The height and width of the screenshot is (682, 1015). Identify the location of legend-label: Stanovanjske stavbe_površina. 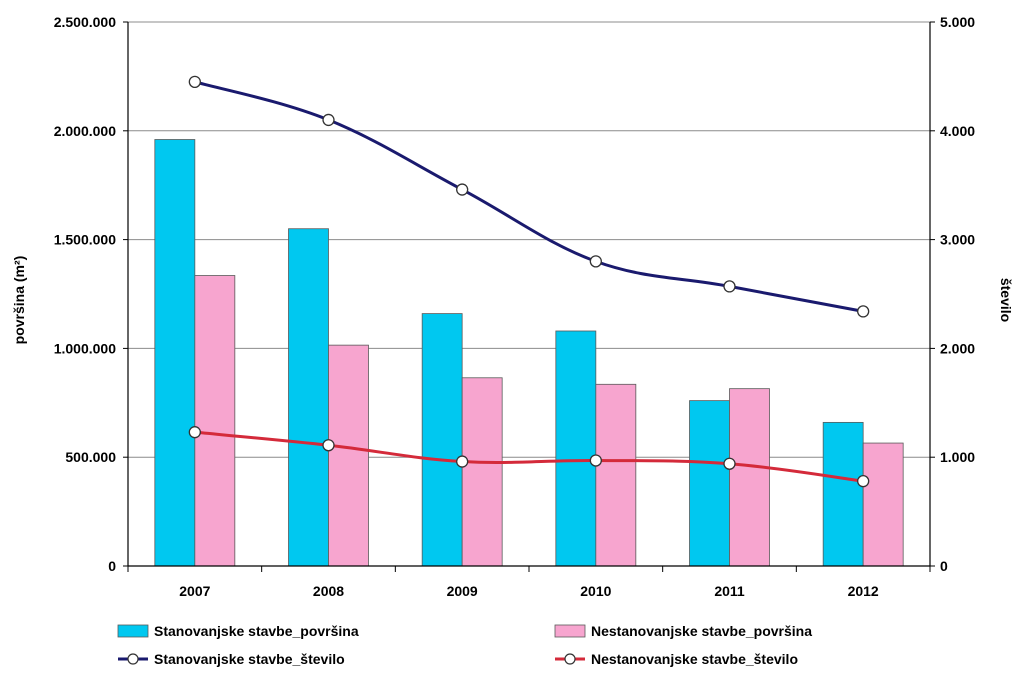
(256, 631).